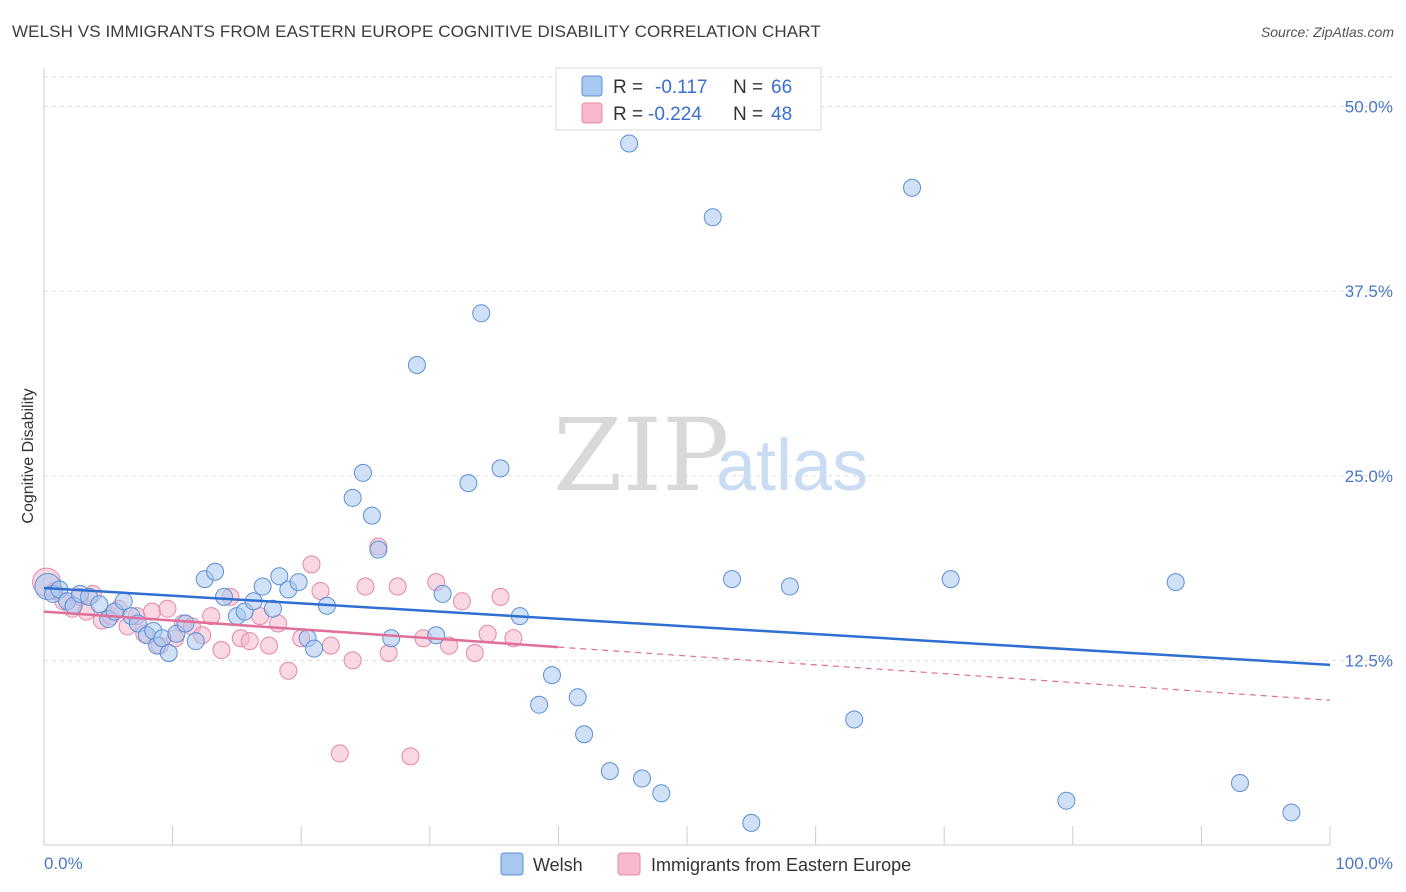  What do you see at coordinates (675, 114) in the screenshot?
I see `legend-r-value-immigrants: -0.224` at bounding box center [675, 114].